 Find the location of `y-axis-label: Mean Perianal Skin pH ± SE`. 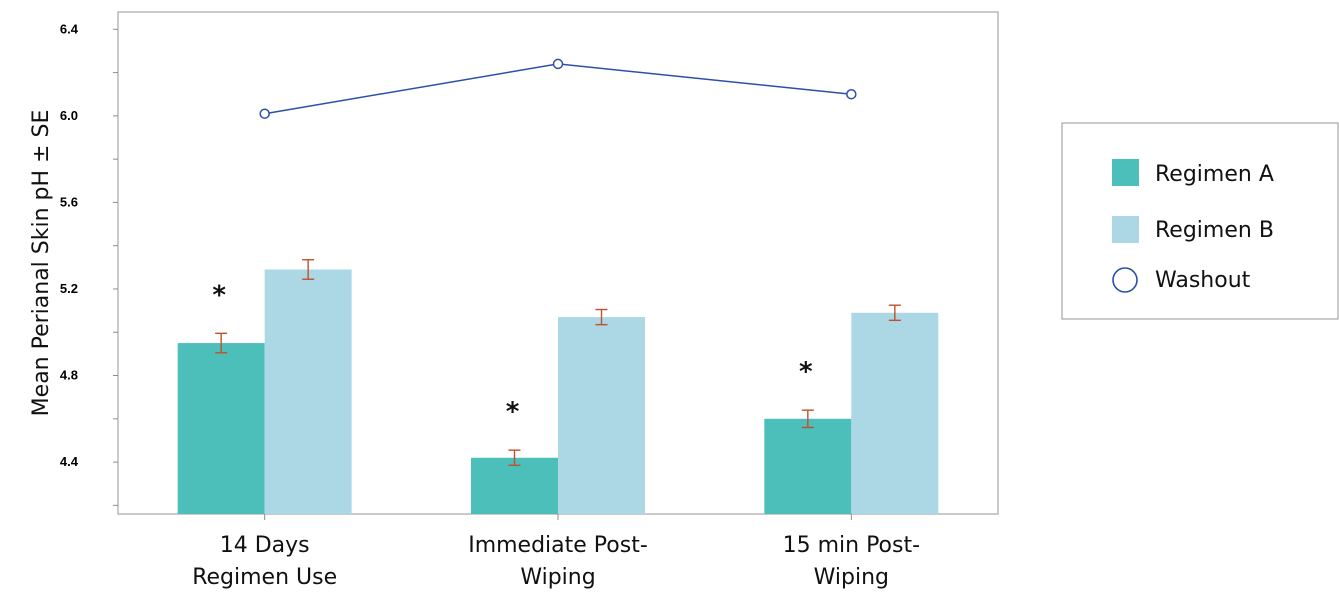

y-axis-label: Mean Perianal Skin pH ± SE is located at coordinates (41, 263).